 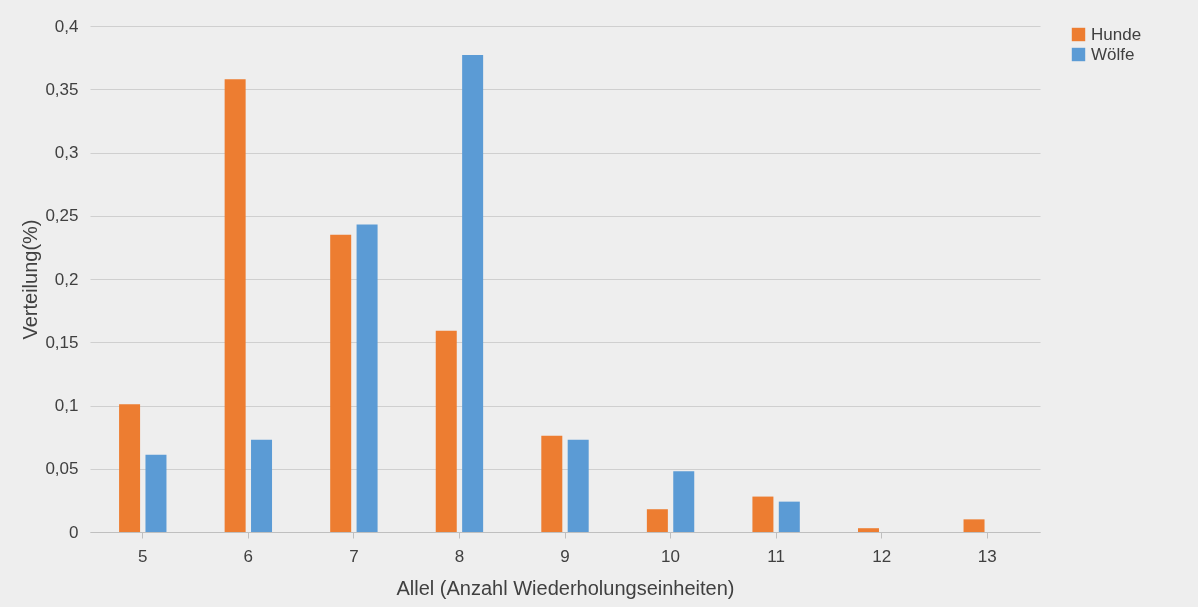 I want to click on x-tick-label: 7, so click(x=354, y=556).